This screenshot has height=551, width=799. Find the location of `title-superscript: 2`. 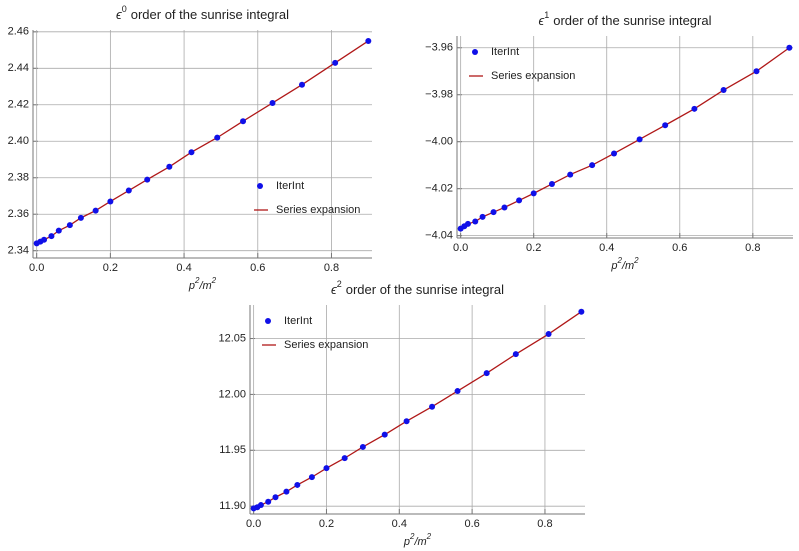

title-superscript: 2 is located at coordinates (339, 284).